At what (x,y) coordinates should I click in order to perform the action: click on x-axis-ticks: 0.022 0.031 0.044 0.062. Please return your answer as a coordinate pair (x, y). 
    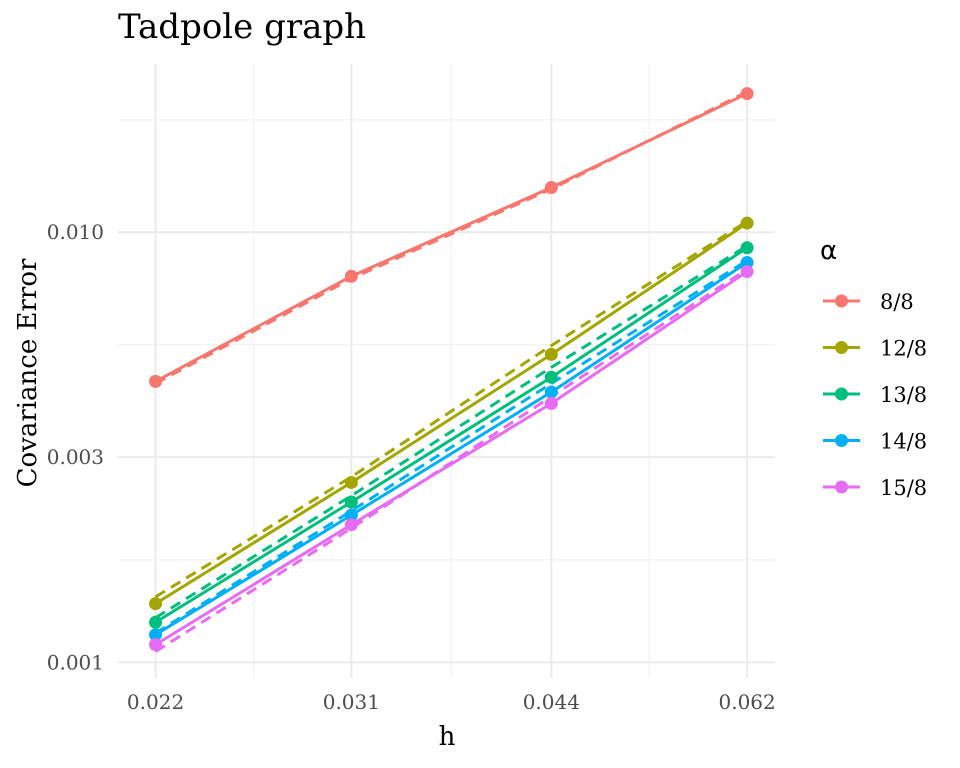
    Looking at the image, I should click on (451, 702).